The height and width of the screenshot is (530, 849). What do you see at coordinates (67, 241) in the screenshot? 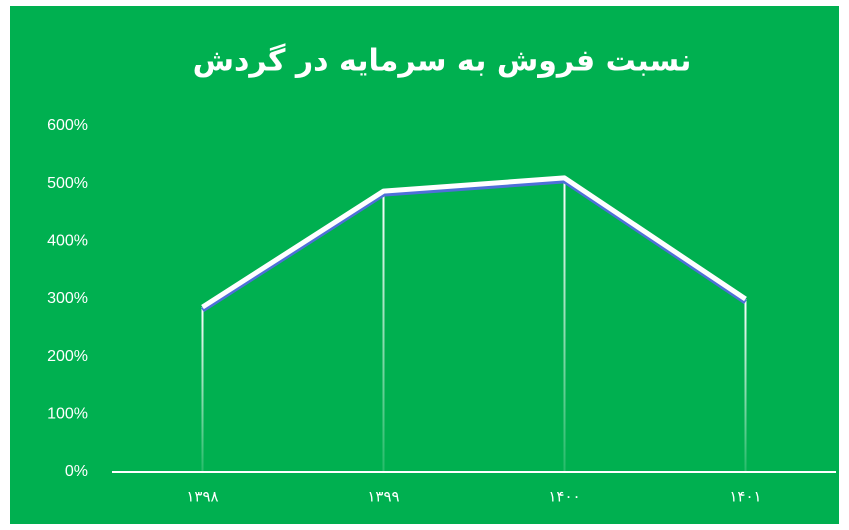
I see `y-tick-label: 400%` at bounding box center [67, 241].